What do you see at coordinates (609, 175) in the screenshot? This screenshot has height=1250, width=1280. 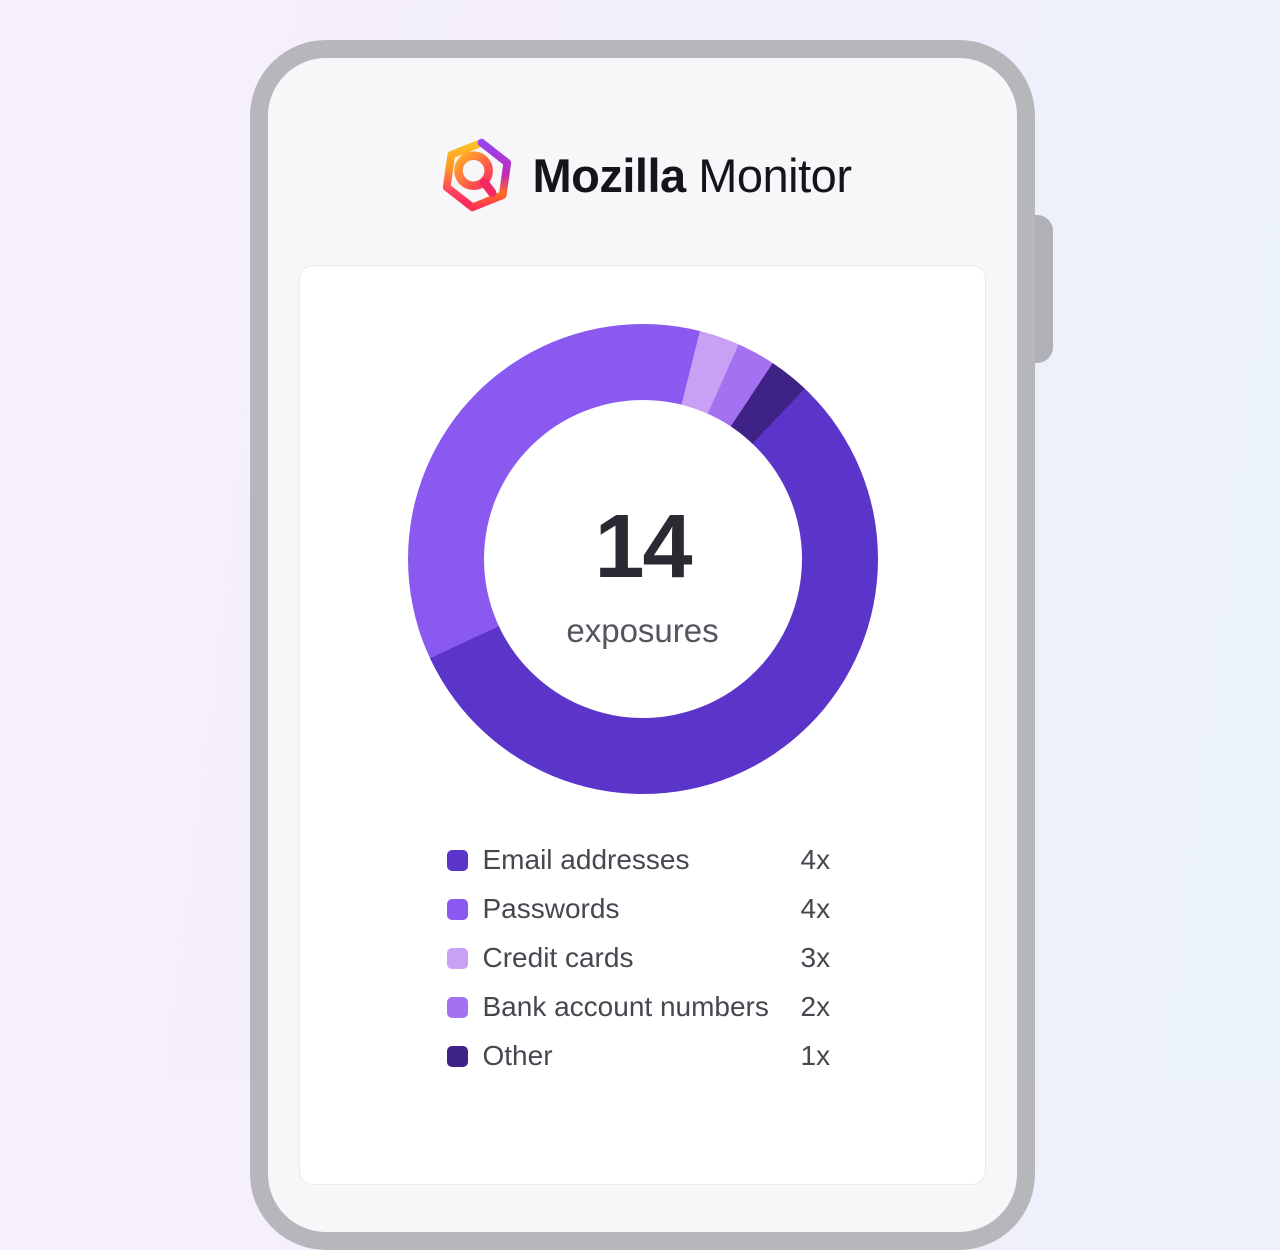 I see `brand-name-primary: Mozilla` at bounding box center [609, 175].